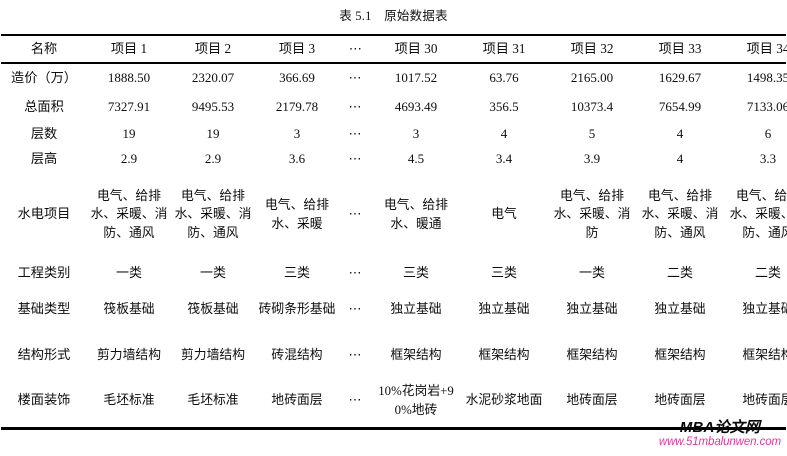  I want to click on cell-category-p3: 三类, so click(296, 272).